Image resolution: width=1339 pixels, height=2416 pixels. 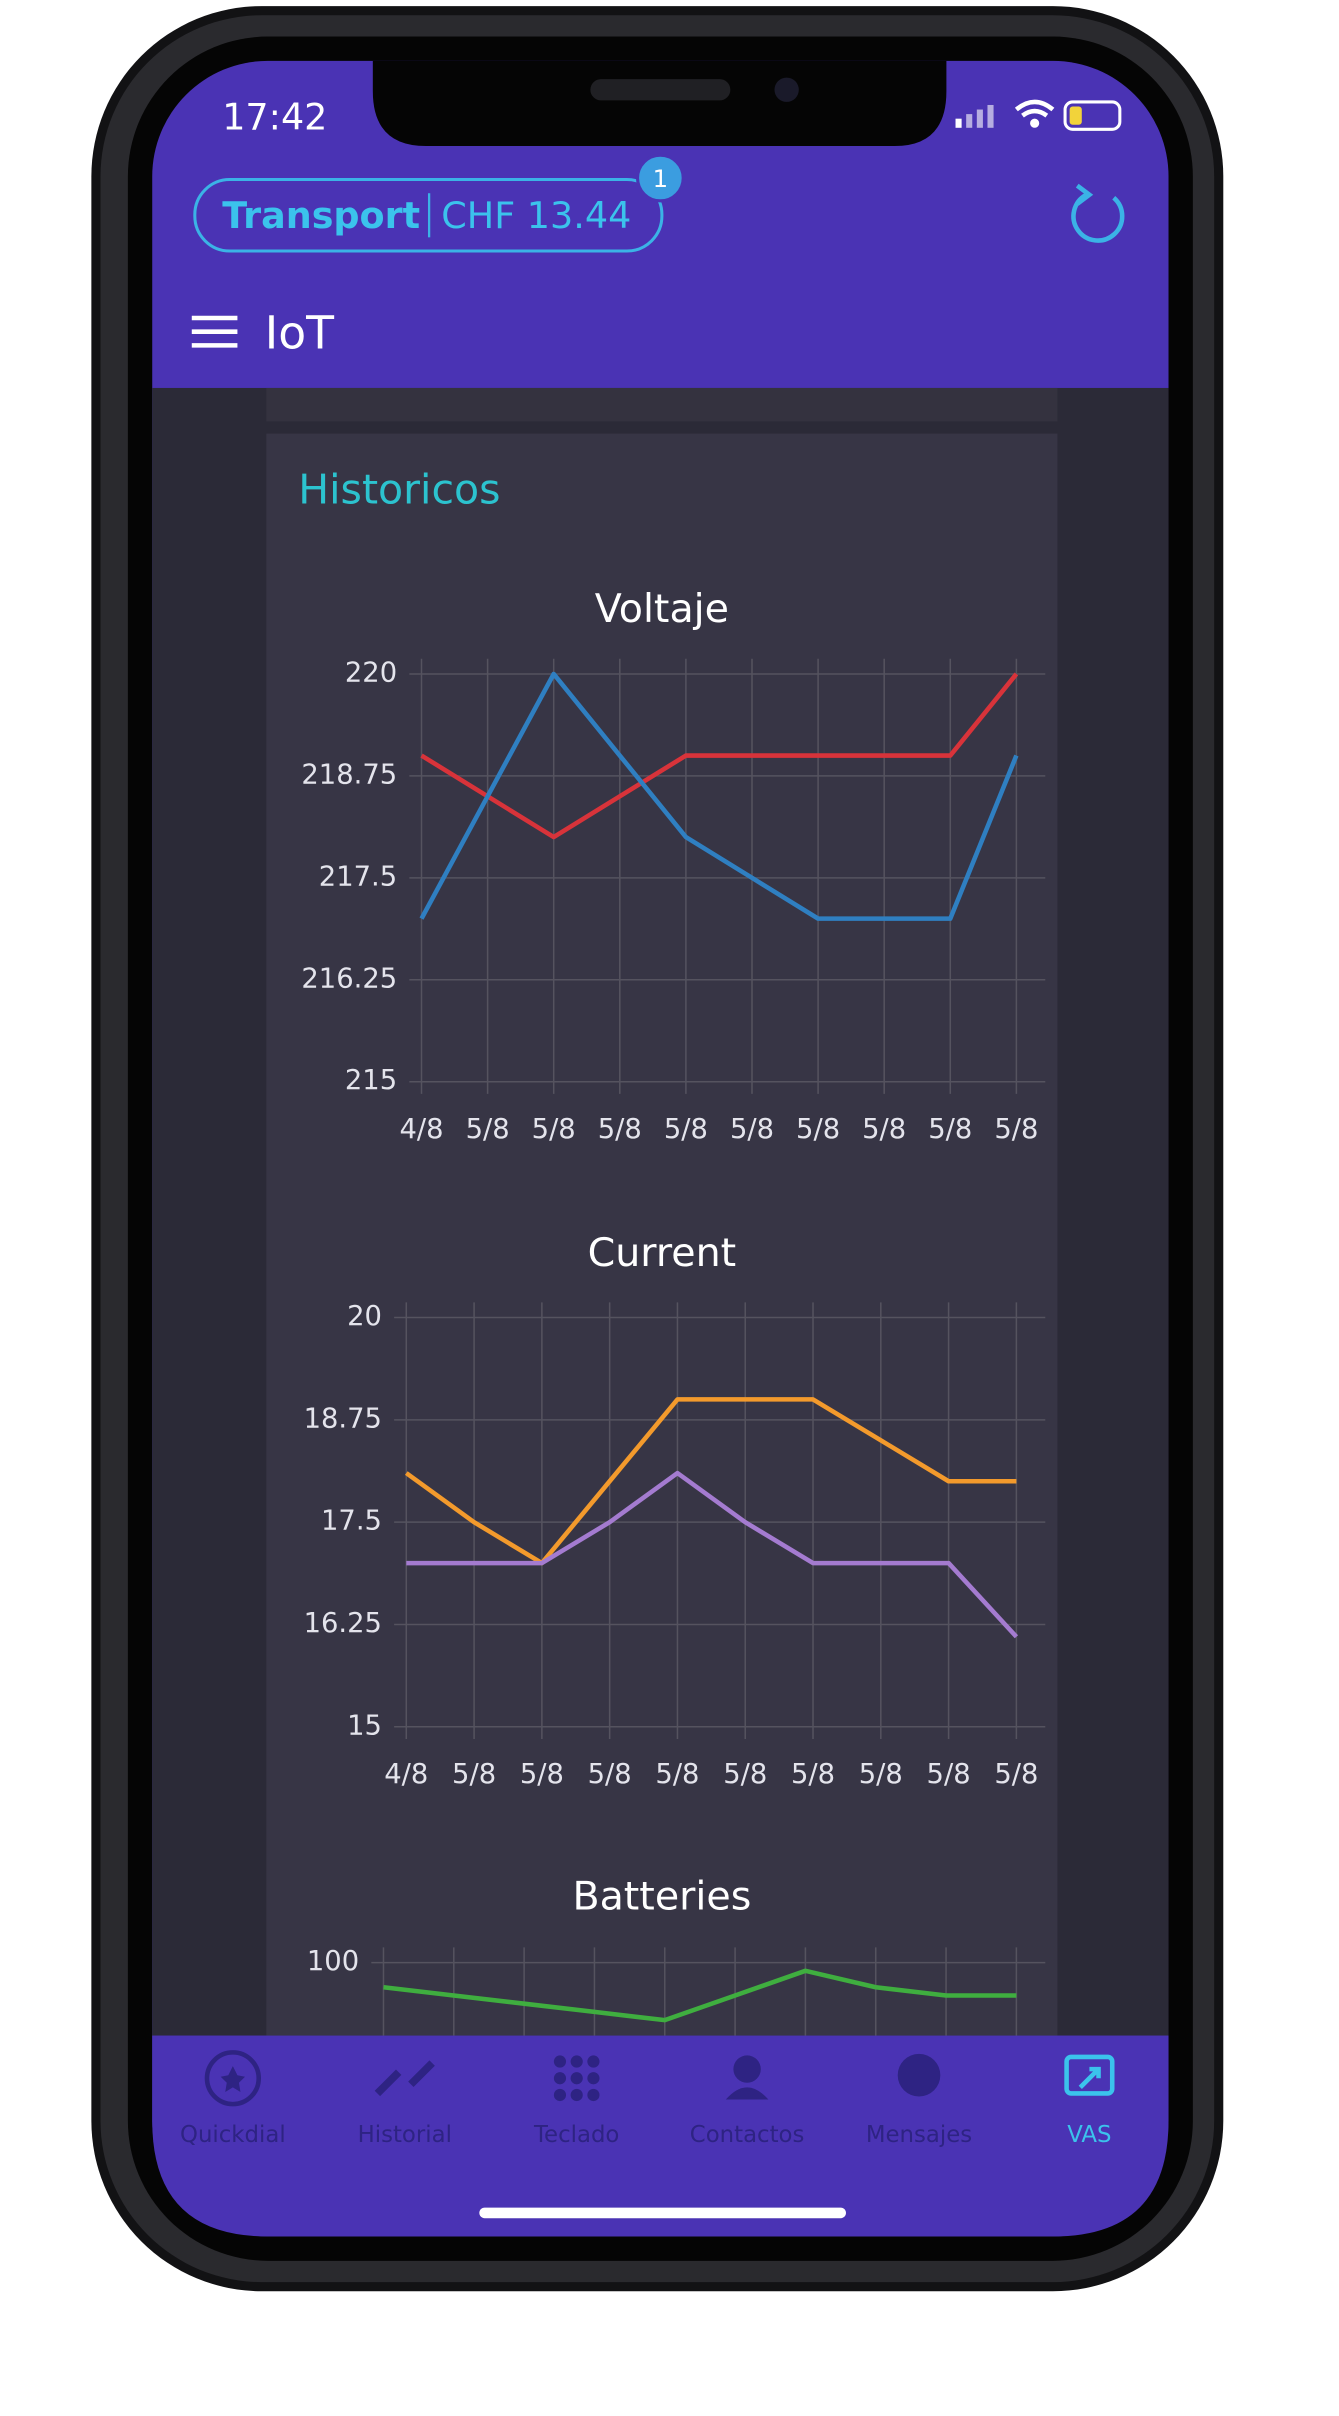 I want to click on y-tick-label: 217.5, so click(x=358, y=876).